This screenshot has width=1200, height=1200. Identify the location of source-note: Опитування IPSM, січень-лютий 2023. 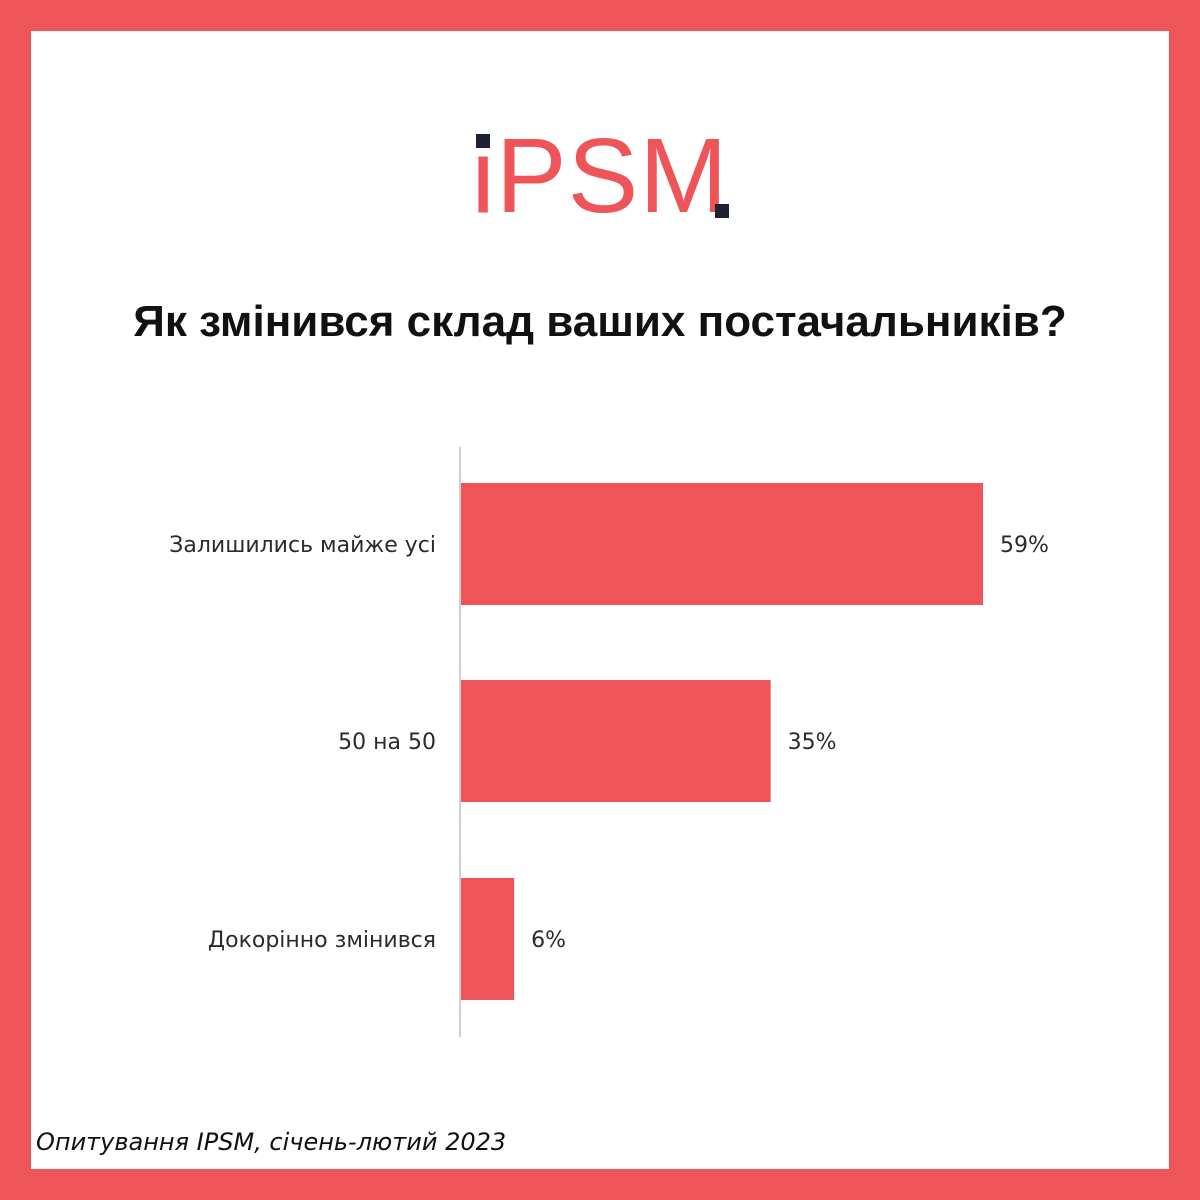
(271, 1142).